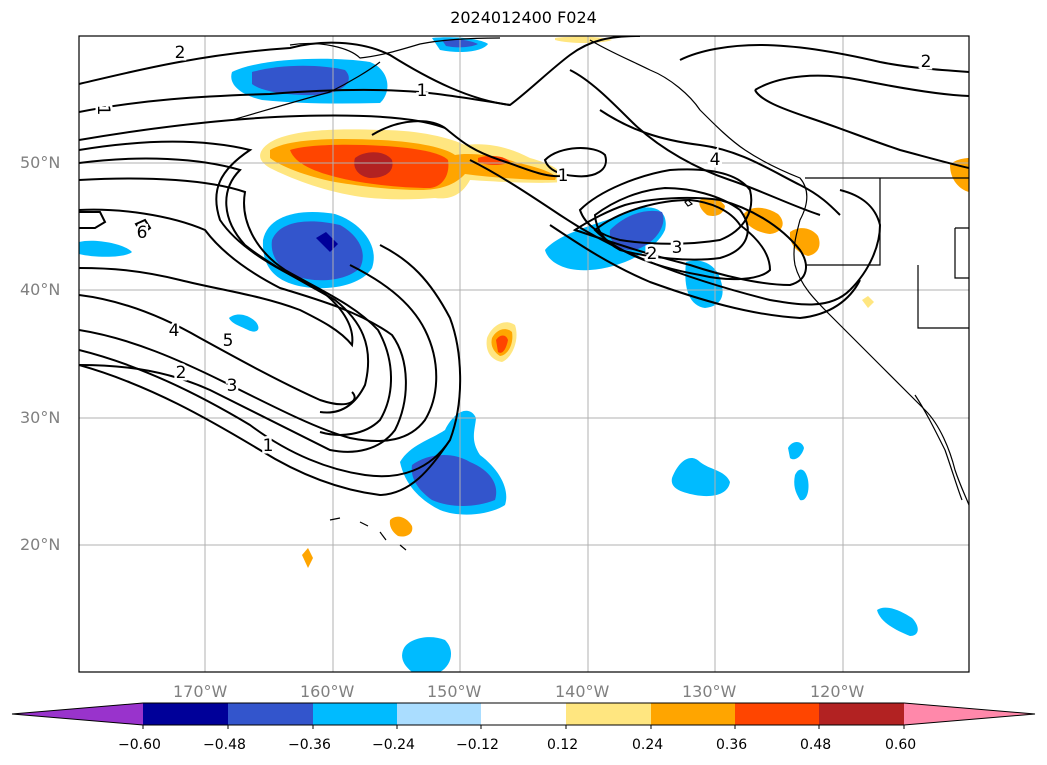  Describe the element at coordinates (969, 714) in the screenshot. I see `colorbar-extend-high` at that location.